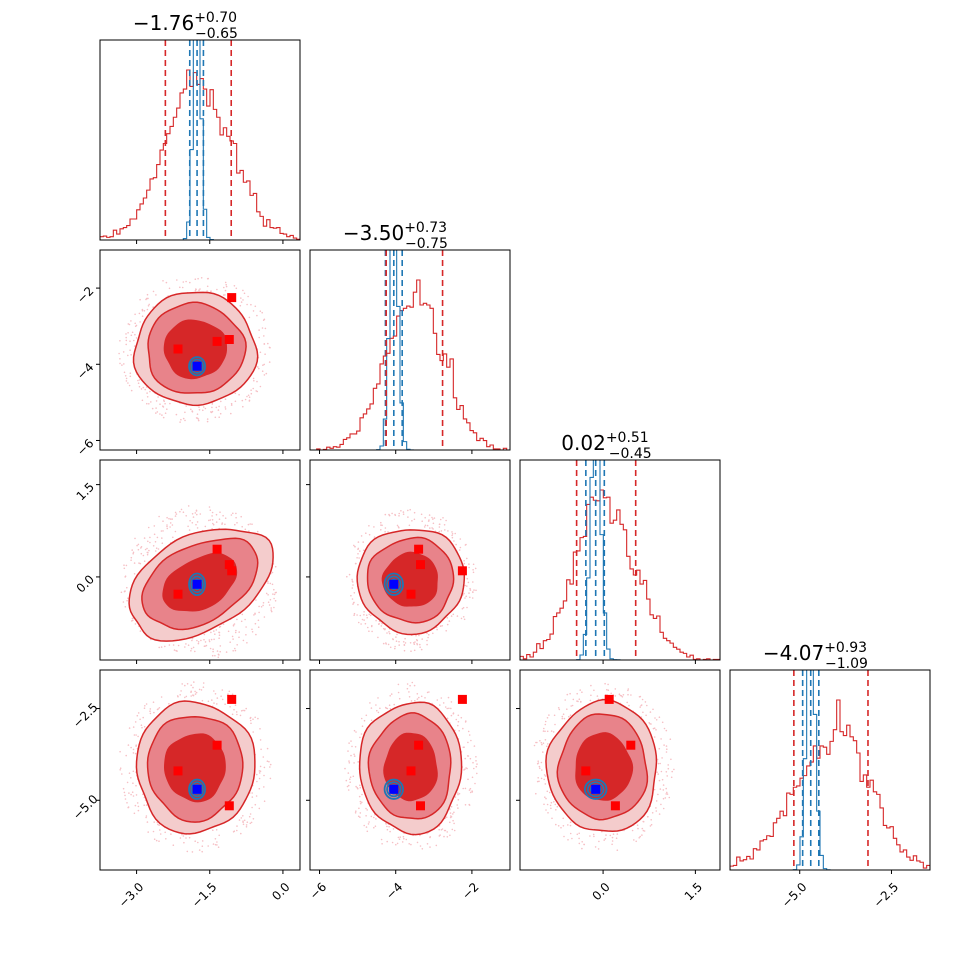  I want to click on panel-frame, so click(410, 560).